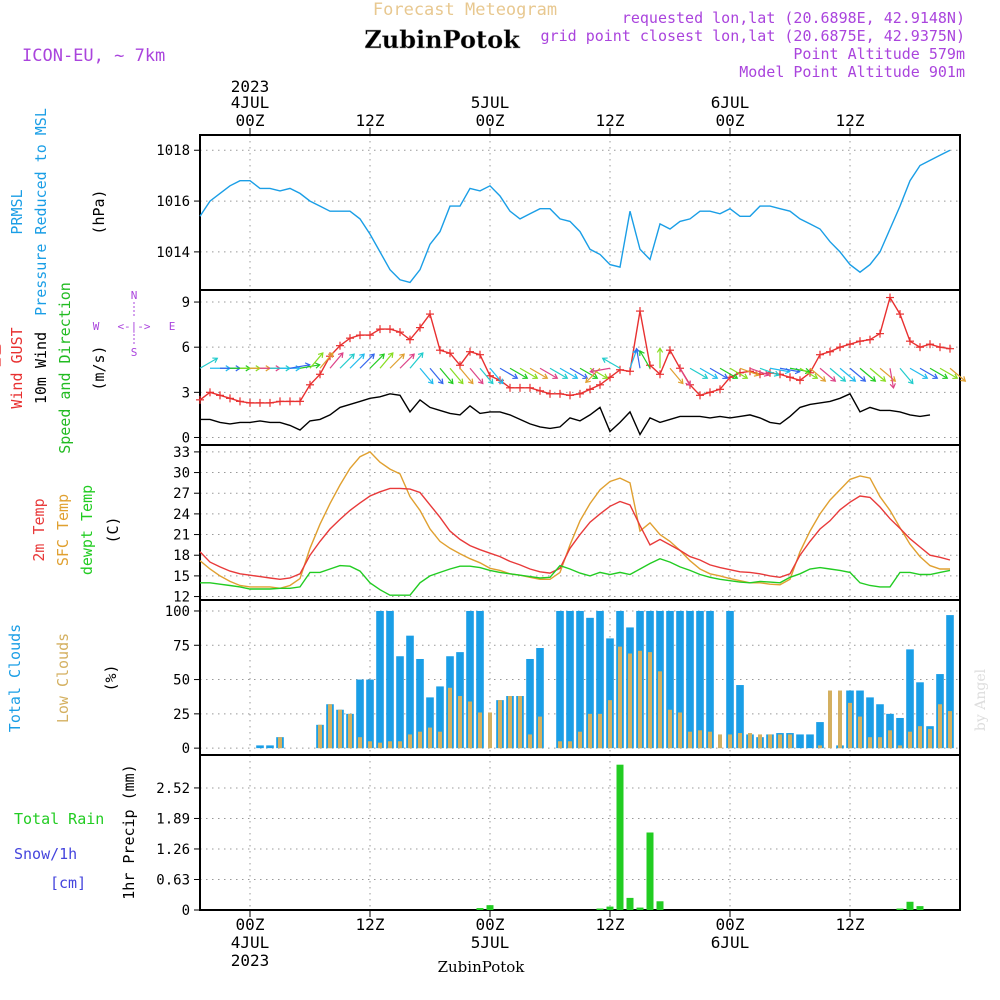 Image resolution: width=1000 pixels, height=1000 pixels. Describe the element at coordinates (134, 295) in the screenshot. I see `compass-n: N` at that location.